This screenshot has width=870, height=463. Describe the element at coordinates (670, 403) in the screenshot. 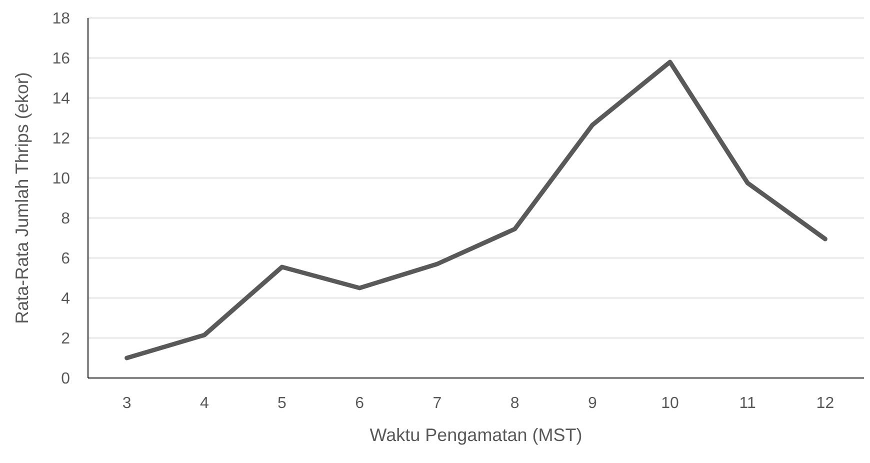

I see `x-tick-label: 10` at that location.